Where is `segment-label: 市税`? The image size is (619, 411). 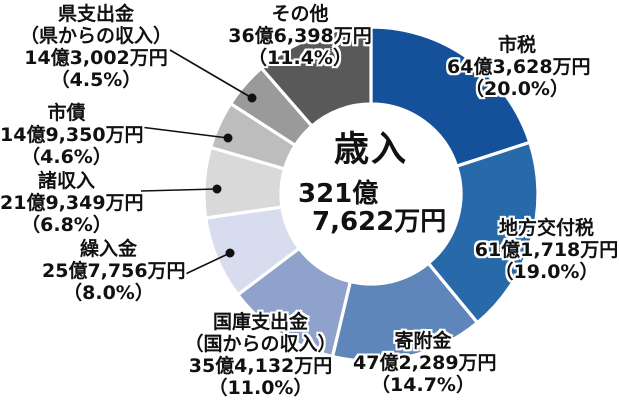 segment-label: 市税 is located at coordinates (516, 45).